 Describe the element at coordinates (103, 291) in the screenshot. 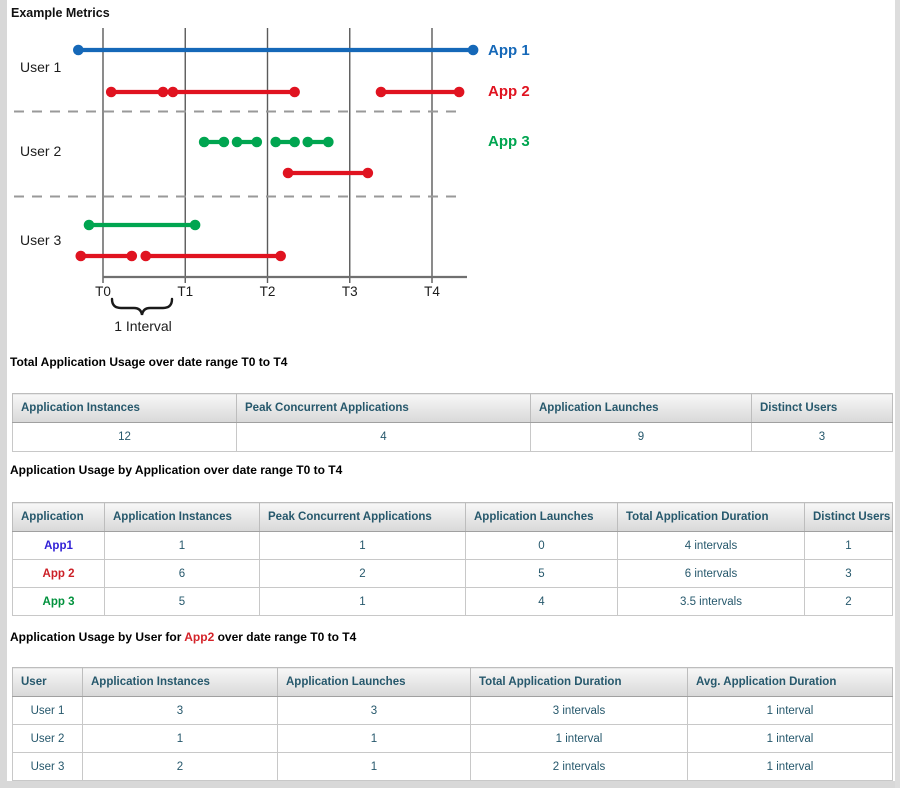

I see `axis-tick-label: T0` at that location.